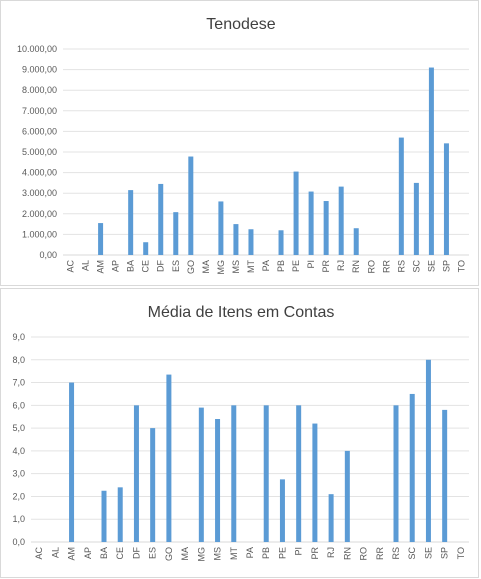 Image resolution: width=481 pixels, height=579 pixels. What do you see at coordinates (412, 467) in the screenshot?
I see `bar-sc` at bounding box center [412, 467].